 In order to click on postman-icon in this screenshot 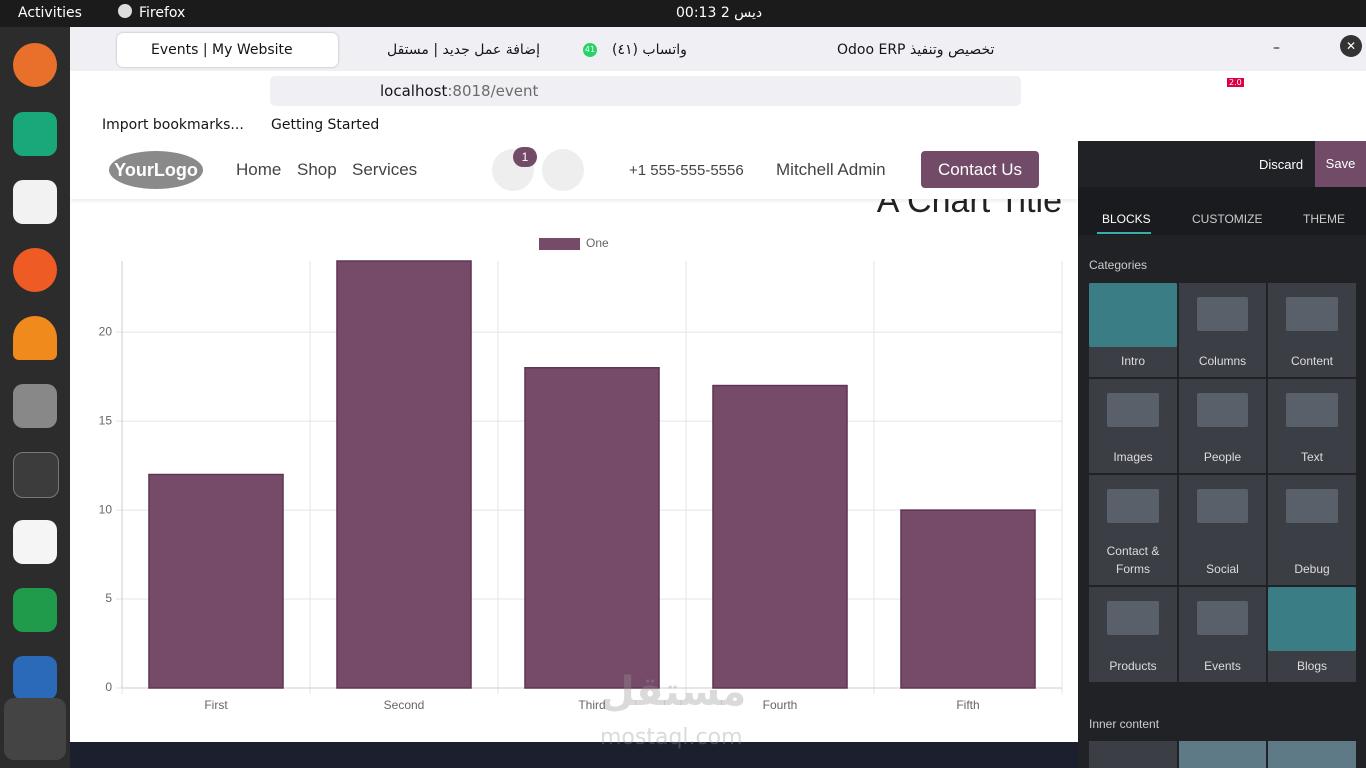, I will do `click(35, 270)`.